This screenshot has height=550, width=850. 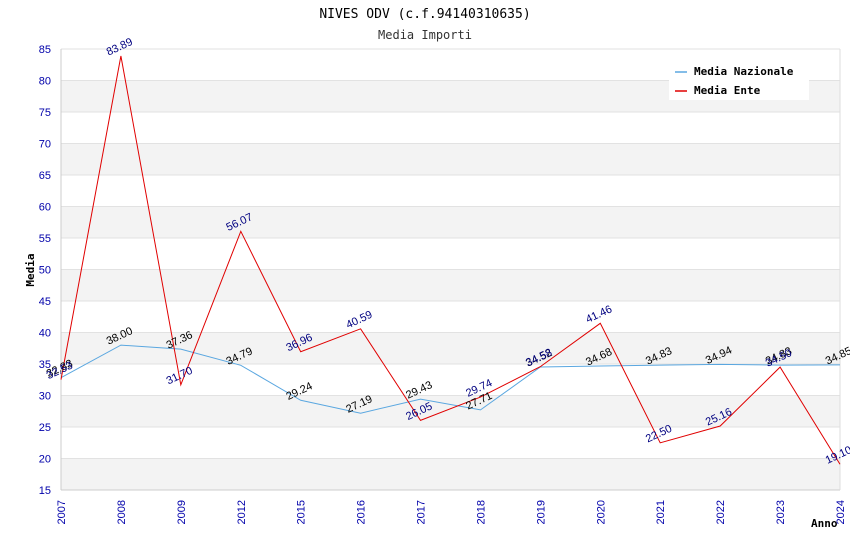 What do you see at coordinates (45, 428) in the screenshot?
I see `y-tick-label: 25` at bounding box center [45, 428].